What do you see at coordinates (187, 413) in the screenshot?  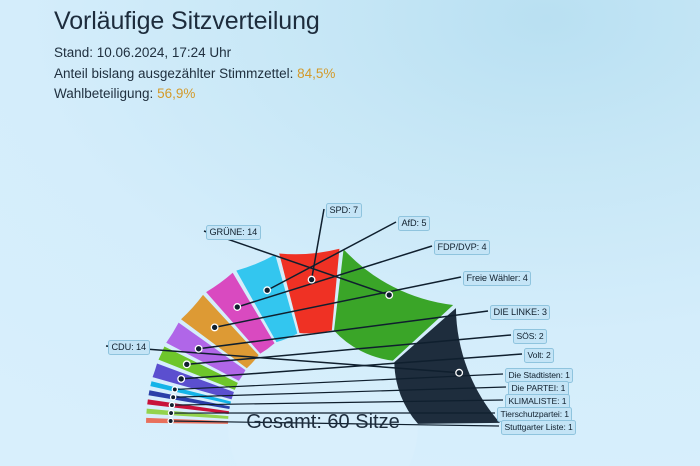 I see `arc-segment-tierschutzpartei` at bounding box center [187, 413].